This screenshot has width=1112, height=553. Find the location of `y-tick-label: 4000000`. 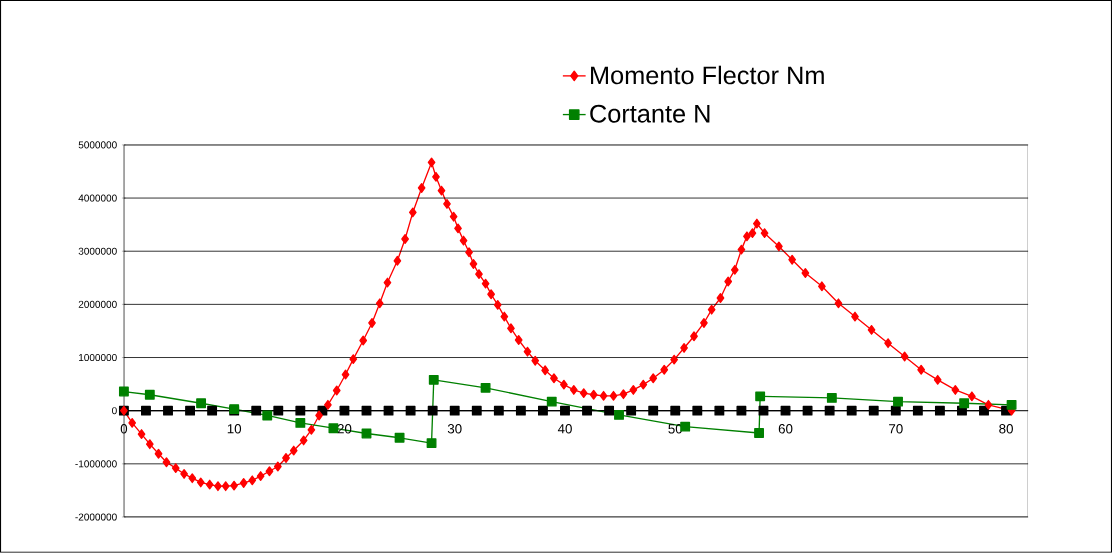

y-tick-label: 4000000 is located at coordinates (97, 198).